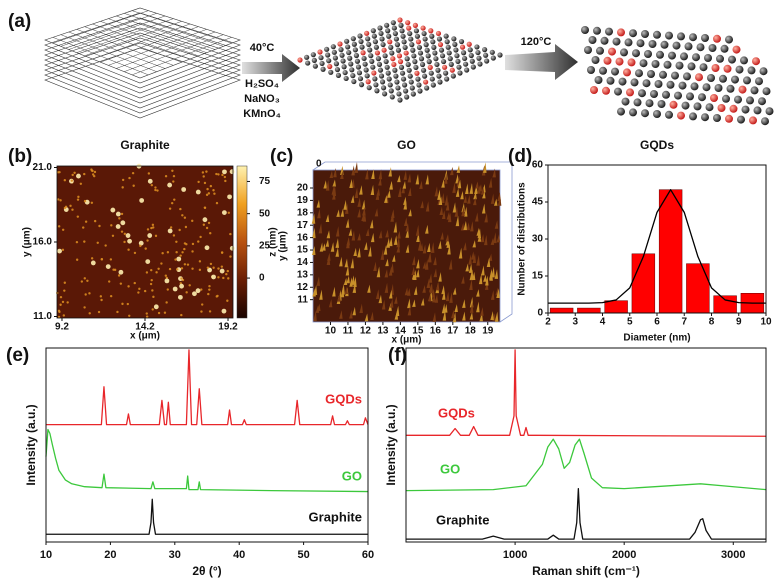  Describe the element at coordinates (265, 213) in the screenshot. I see `colorbar-tick-label: 50` at that location.